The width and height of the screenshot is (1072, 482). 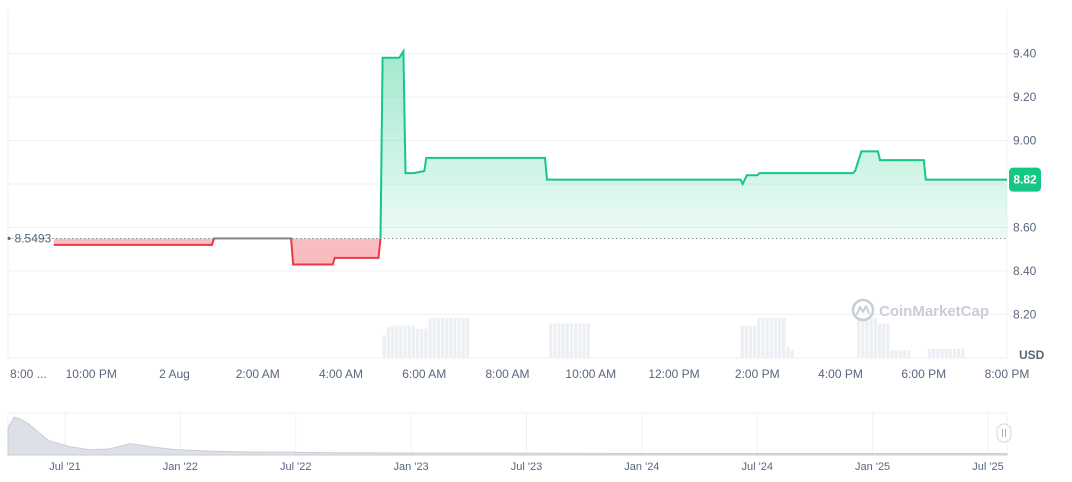 What do you see at coordinates (590, 374) in the screenshot?
I see `x-tick-label: 10:00 AM` at bounding box center [590, 374].